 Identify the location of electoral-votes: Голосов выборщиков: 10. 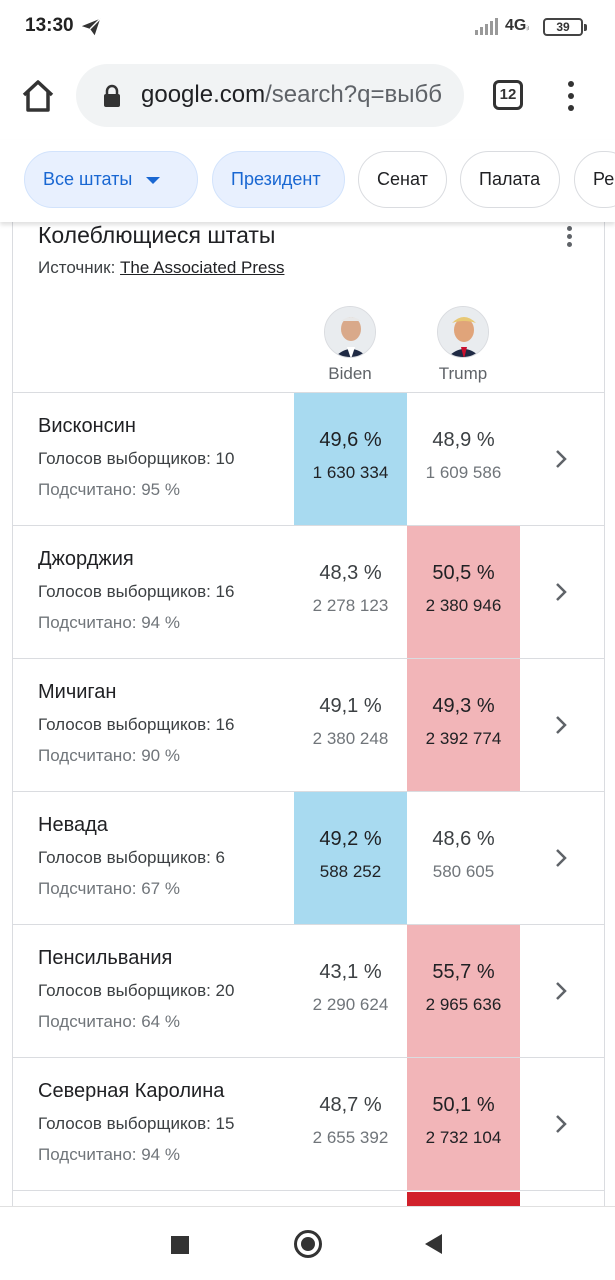
(136, 458).